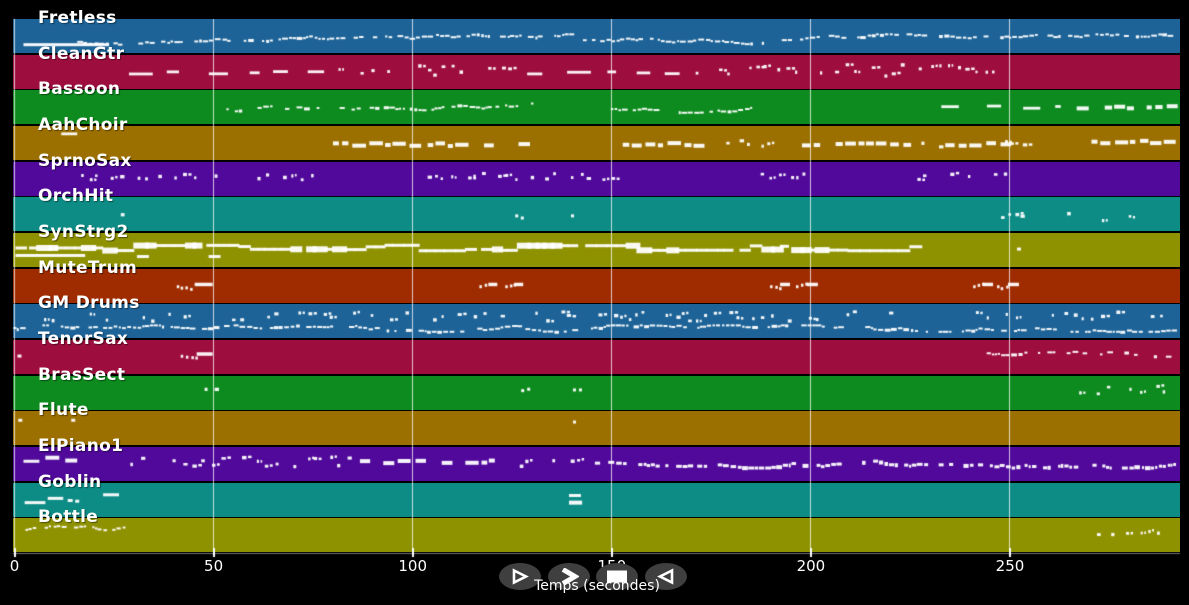  What do you see at coordinates (214, 566) in the screenshot?
I see `axis-tick-label: 50` at bounding box center [214, 566].